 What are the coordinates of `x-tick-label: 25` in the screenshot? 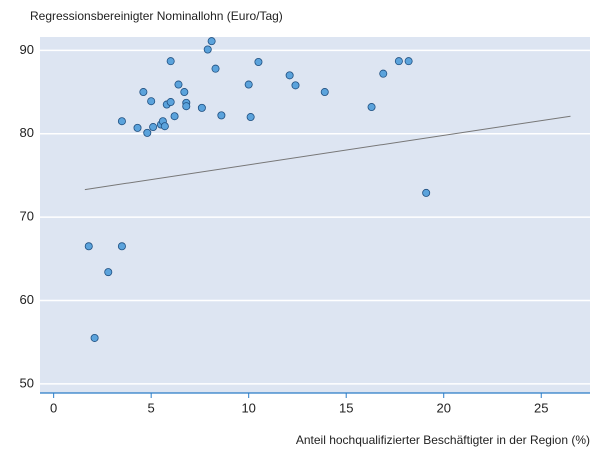 It's located at (541, 407).